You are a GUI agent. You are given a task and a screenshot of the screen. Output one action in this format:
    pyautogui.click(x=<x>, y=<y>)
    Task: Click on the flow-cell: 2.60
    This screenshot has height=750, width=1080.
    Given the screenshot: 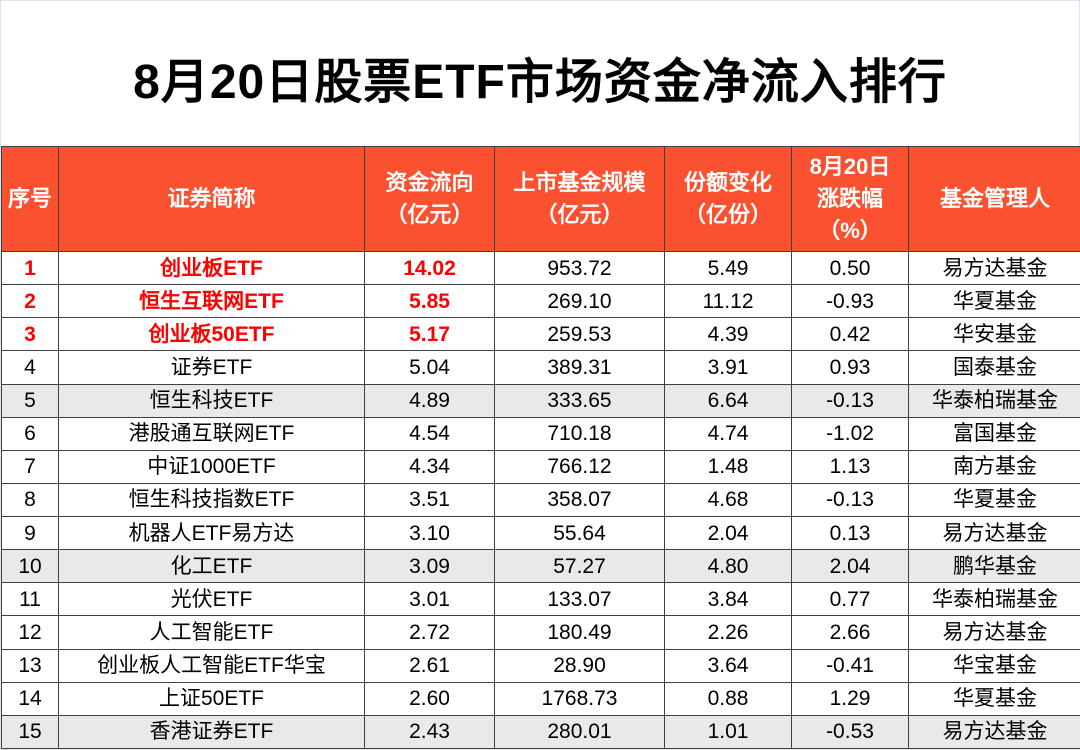 What is the action you would take?
    pyautogui.click(x=429, y=698)
    